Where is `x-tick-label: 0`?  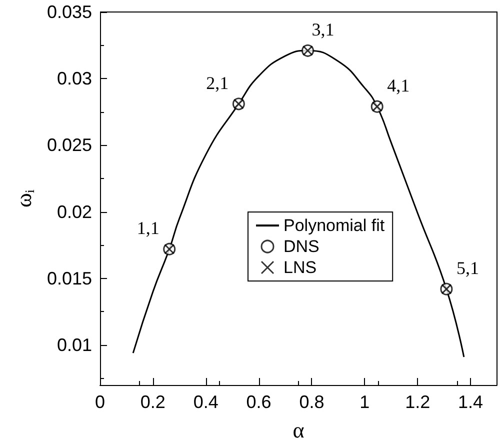
x-tick-label: 0 is located at coordinates (100, 402).